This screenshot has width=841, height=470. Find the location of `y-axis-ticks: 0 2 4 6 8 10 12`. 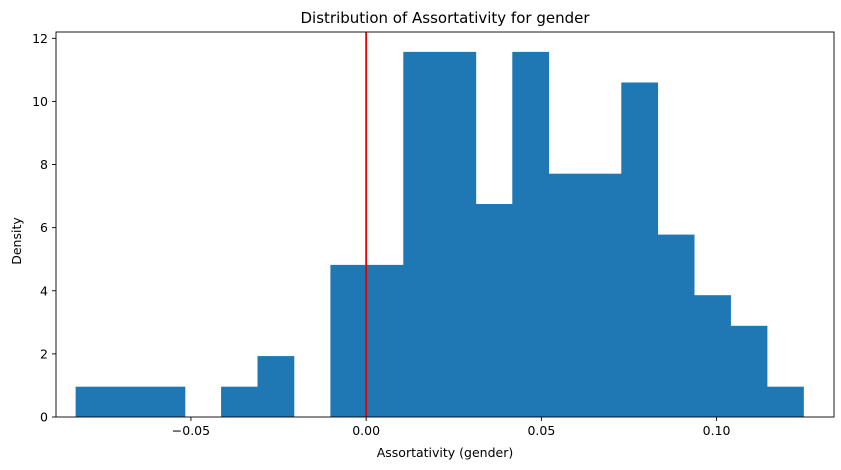

y-axis-ticks: 0 2 4 6 8 10 12 is located at coordinates (44, 228).